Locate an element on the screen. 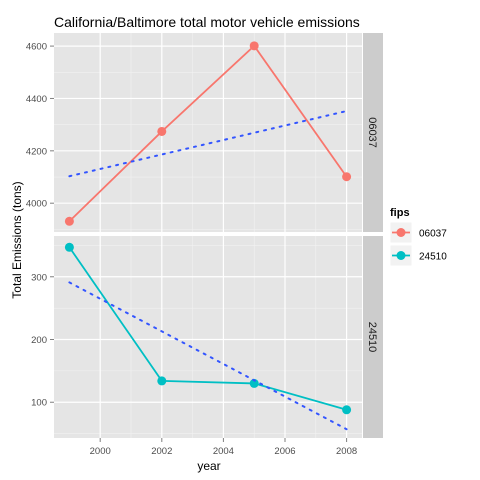 The height and width of the screenshot is (480, 480). facet-strip-label: 24510 is located at coordinates (372, 337).